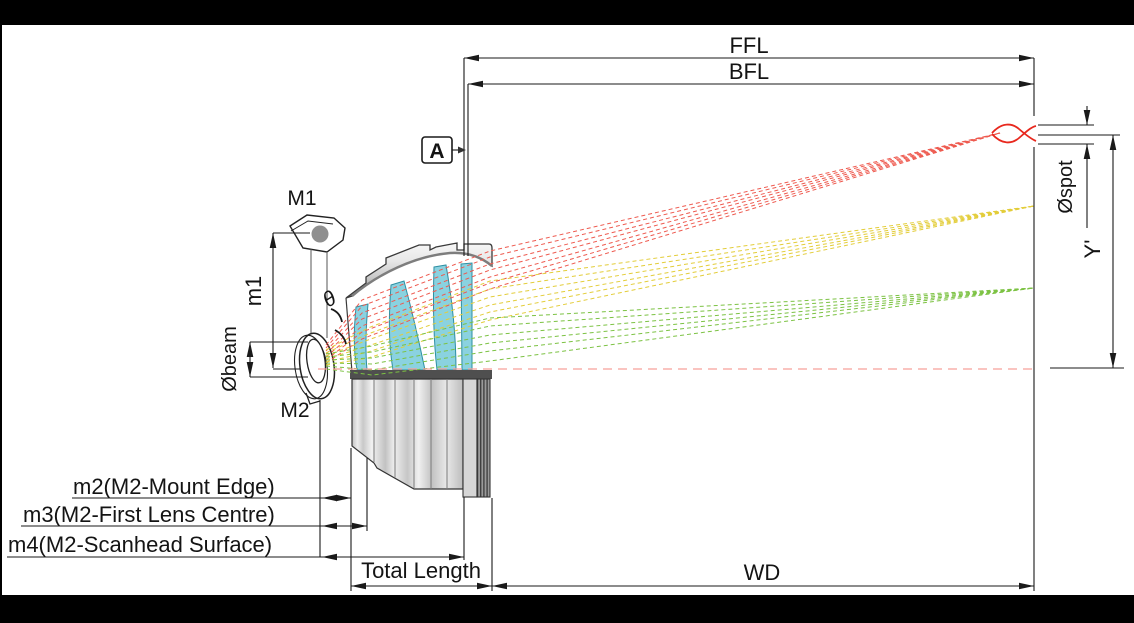  Describe the element at coordinates (275, 301) in the screenshot. I see `m1-dimension: m1` at that location.